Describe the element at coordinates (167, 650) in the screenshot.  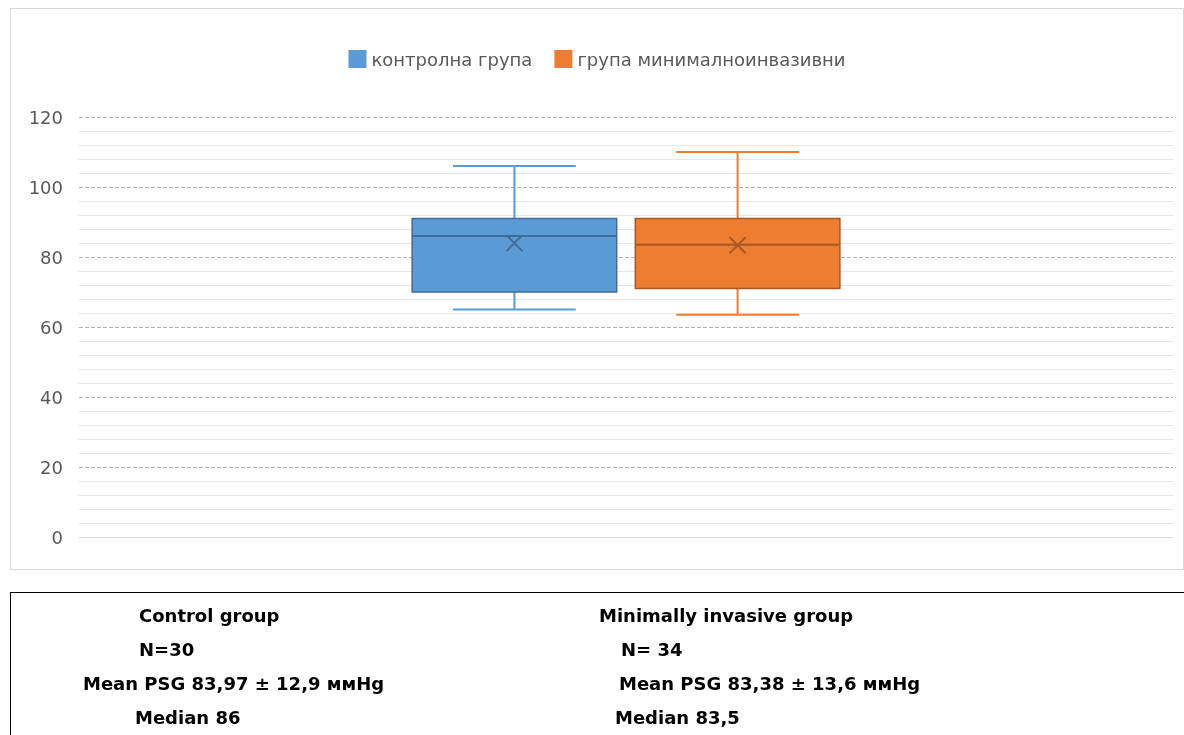
I see `text: N=30` at that location.